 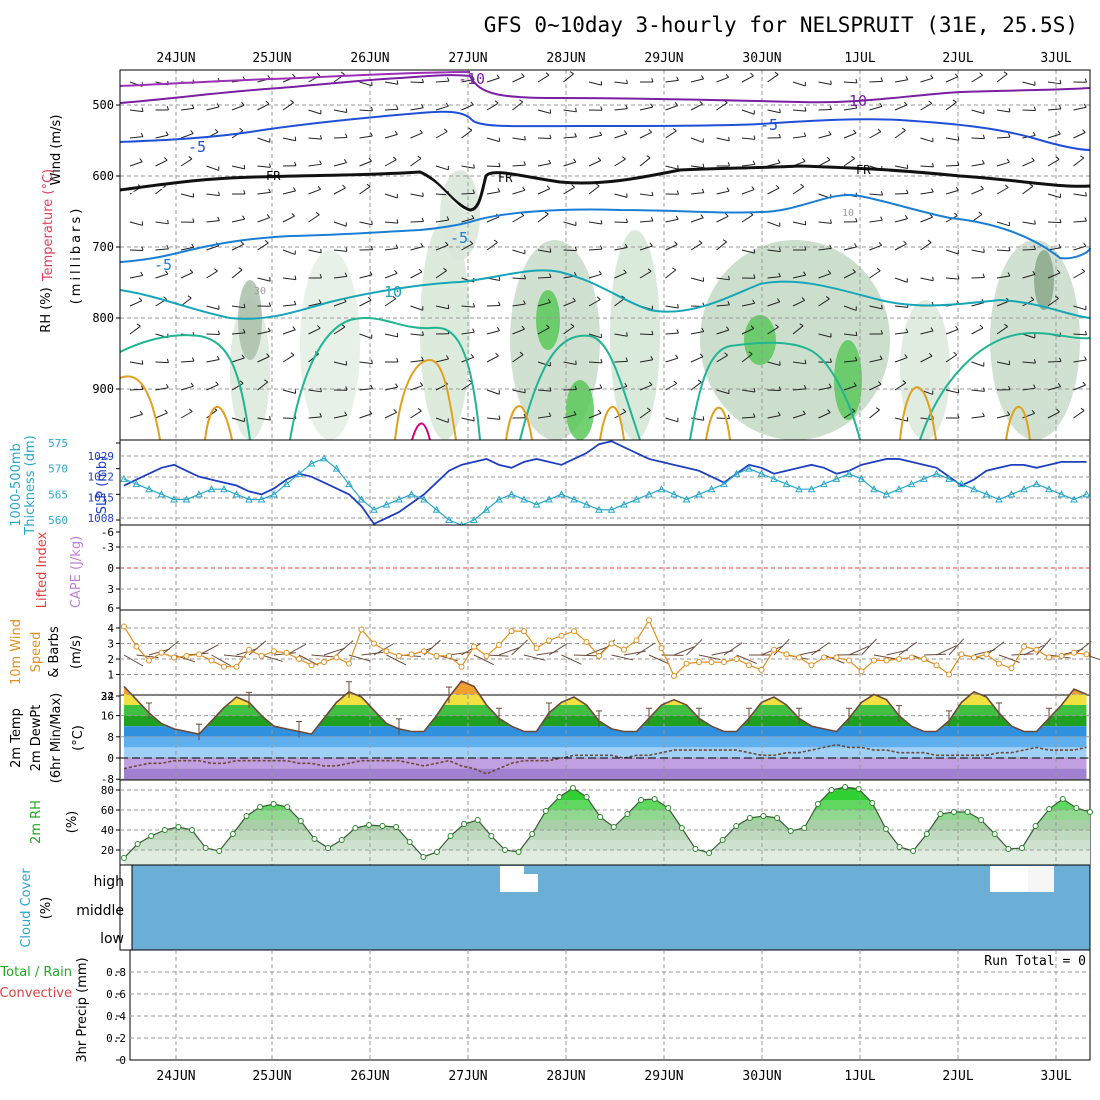 What do you see at coordinates (769, 125) in the screenshot?
I see `label-minus5-b: -5` at bounding box center [769, 125].